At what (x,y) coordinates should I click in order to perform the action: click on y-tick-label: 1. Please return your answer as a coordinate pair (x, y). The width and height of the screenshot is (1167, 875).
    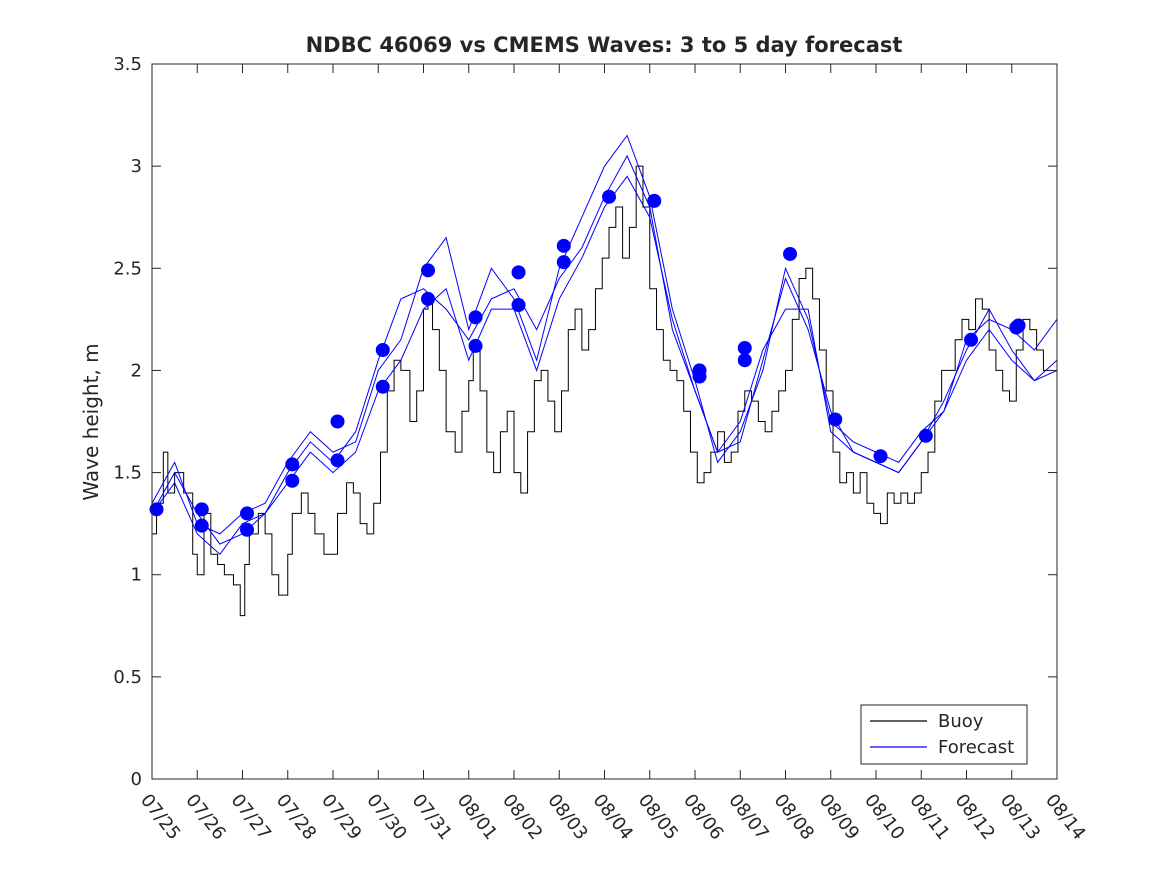
    Looking at the image, I should click on (136, 575).